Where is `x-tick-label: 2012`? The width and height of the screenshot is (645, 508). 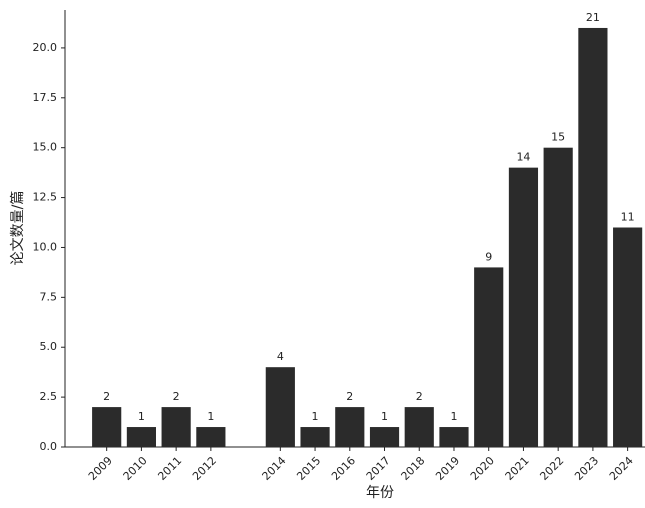
x-tick-label: 2012 is located at coordinates (204, 468).